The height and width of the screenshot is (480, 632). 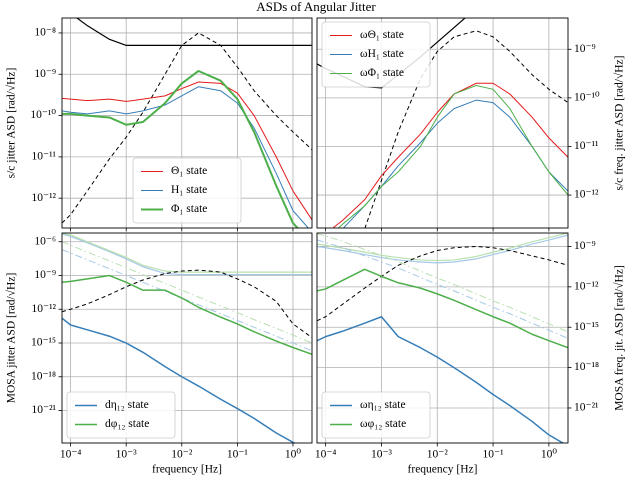 I want to click on legend-label: H₁ state, so click(x=189, y=190).